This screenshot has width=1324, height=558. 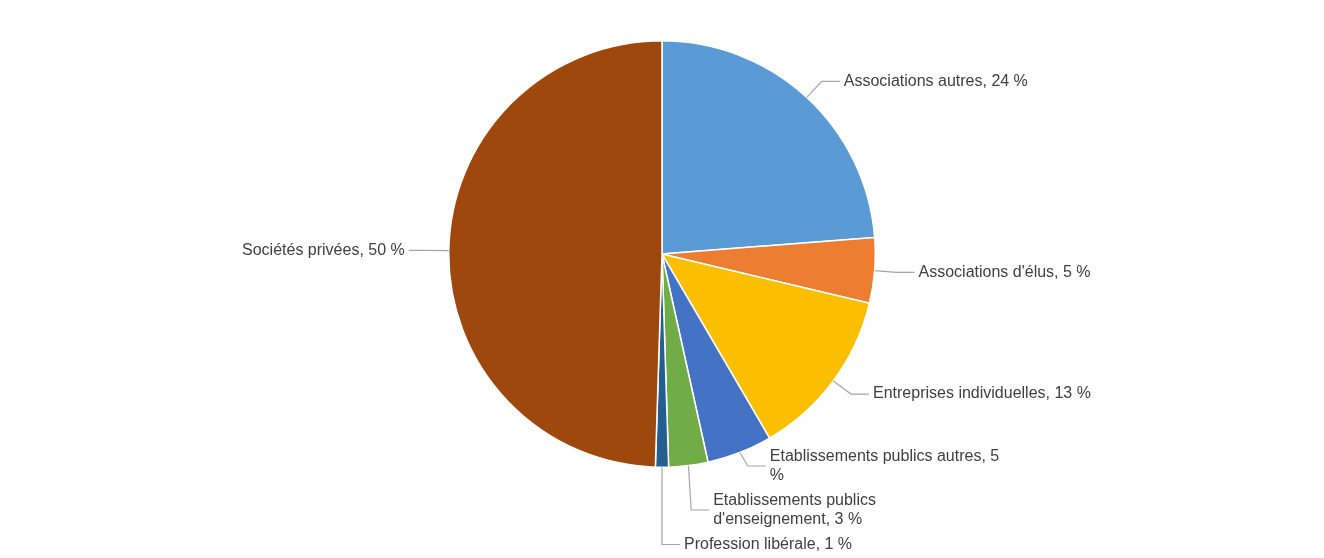 What do you see at coordinates (1004, 271) in the screenshot?
I see `slice-label: Associations d'élus, 5 %` at bounding box center [1004, 271].